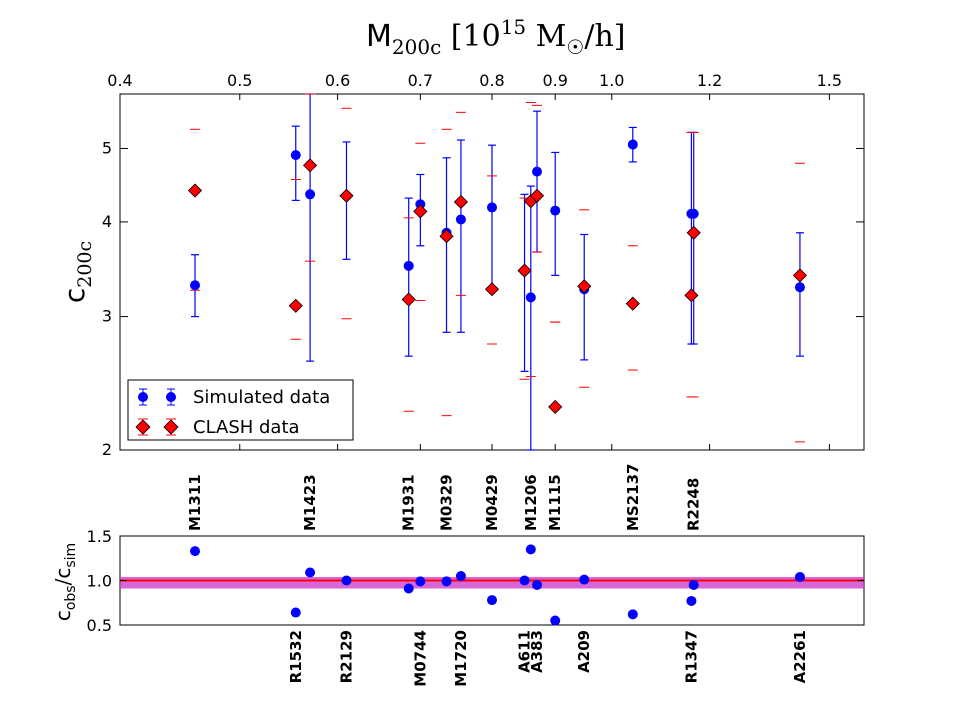 The height and width of the screenshot is (720, 960). What do you see at coordinates (584, 651) in the screenshot?
I see `cluster-label-a209: A209` at bounding box center [584, 651].